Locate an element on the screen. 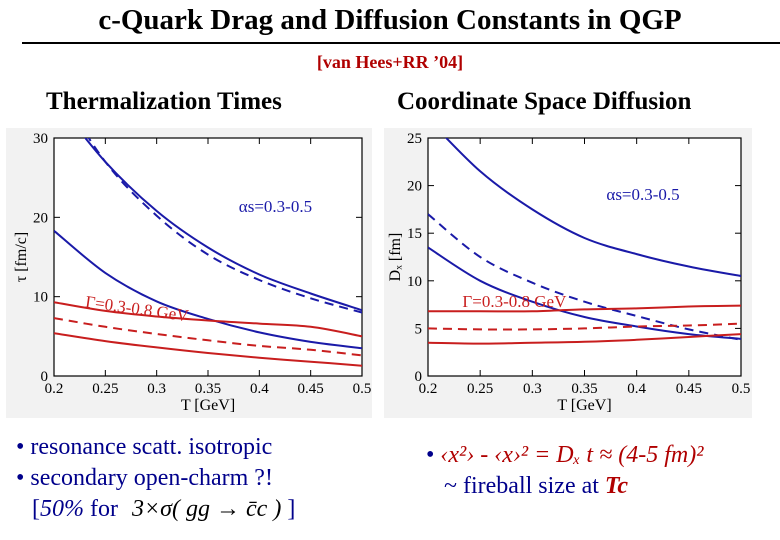  y-tick-label: 5 is located at coordinates (419, 329).